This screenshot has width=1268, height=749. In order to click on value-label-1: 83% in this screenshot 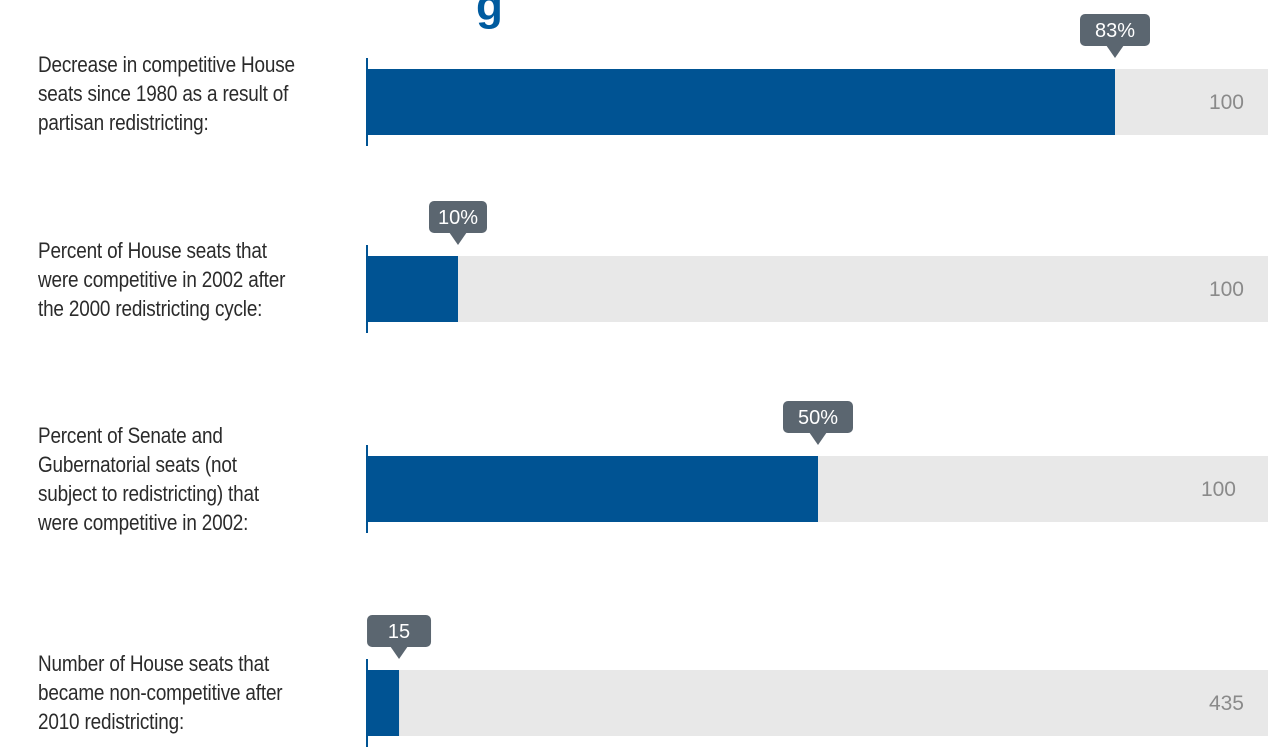, I will do `click(1115, 31)`.